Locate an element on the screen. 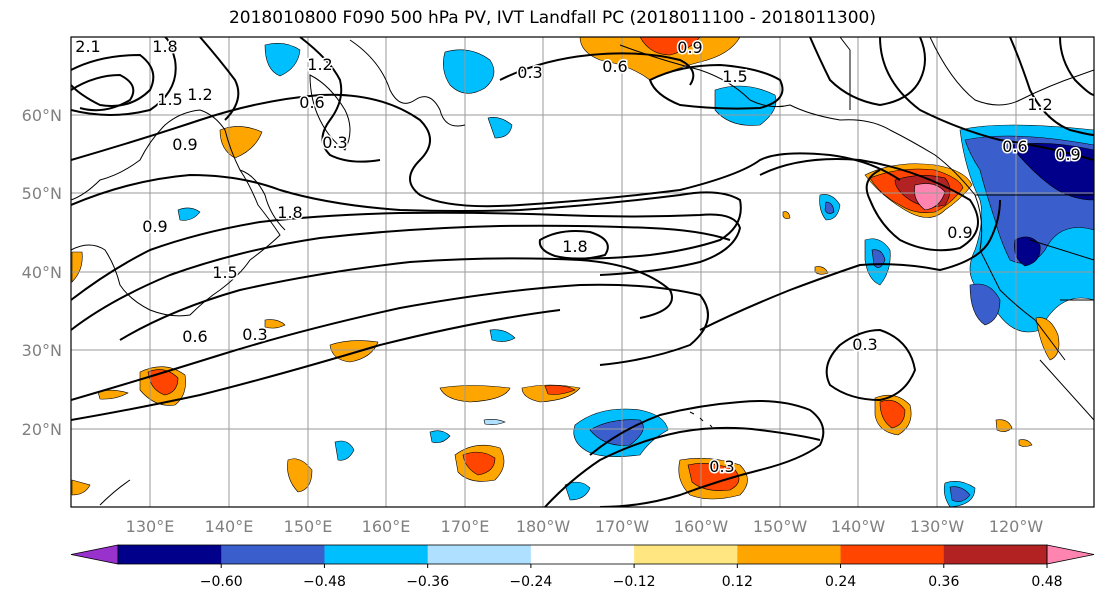  latitude-labels: 60°N 50°N 40°N 30°N 20°N is located at coordinates (42, 272).